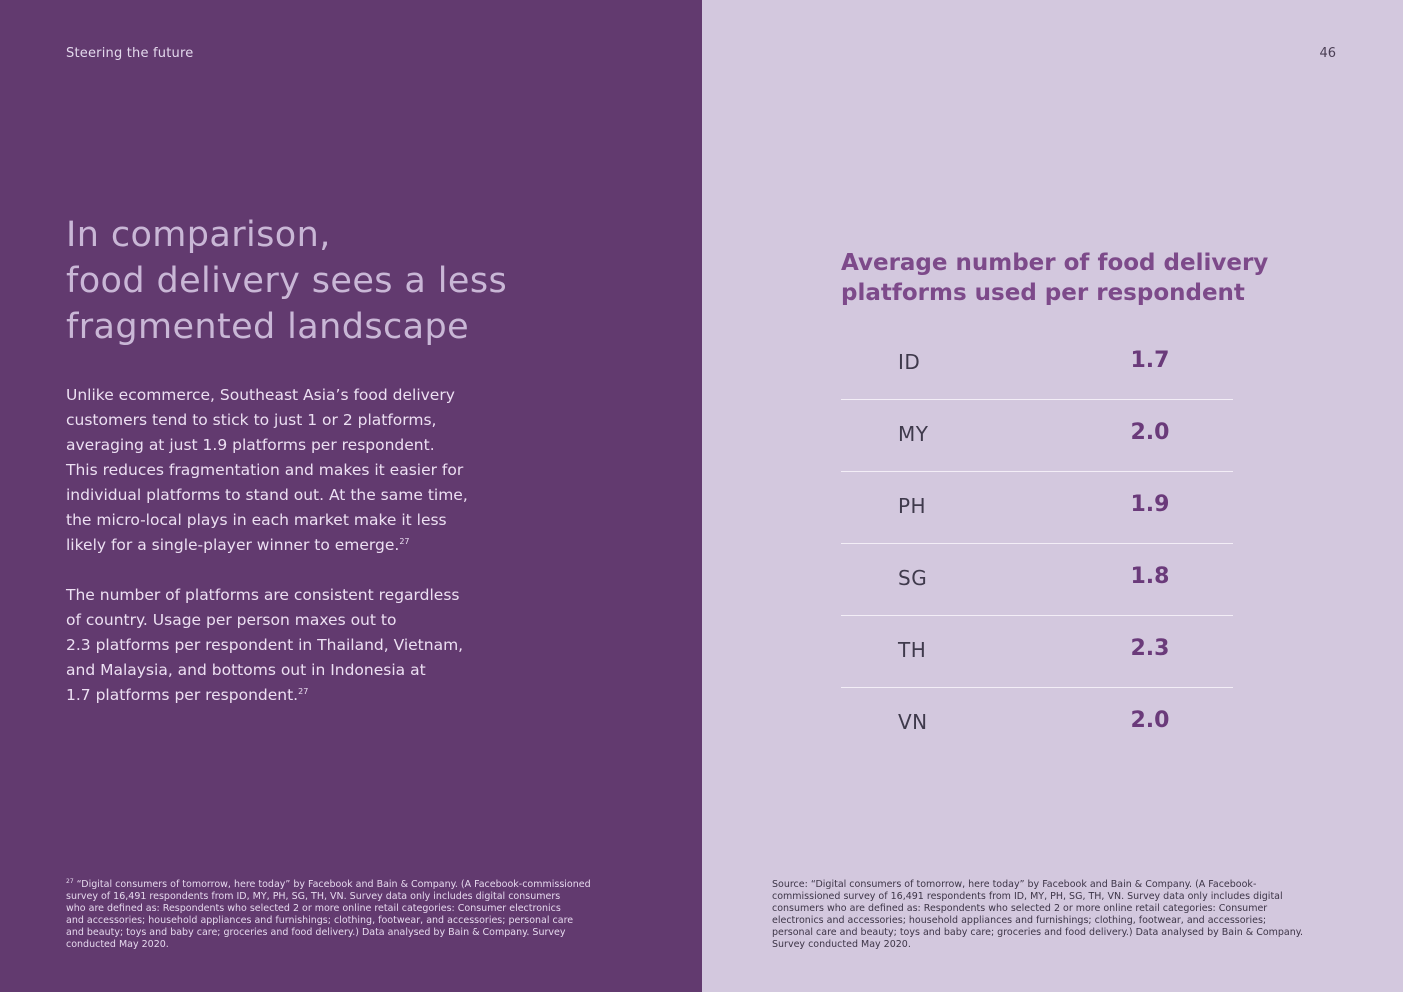  Describe the element at coordinates (130, 53) in the screenshot. I see `section-label: Steering the future` at that location.